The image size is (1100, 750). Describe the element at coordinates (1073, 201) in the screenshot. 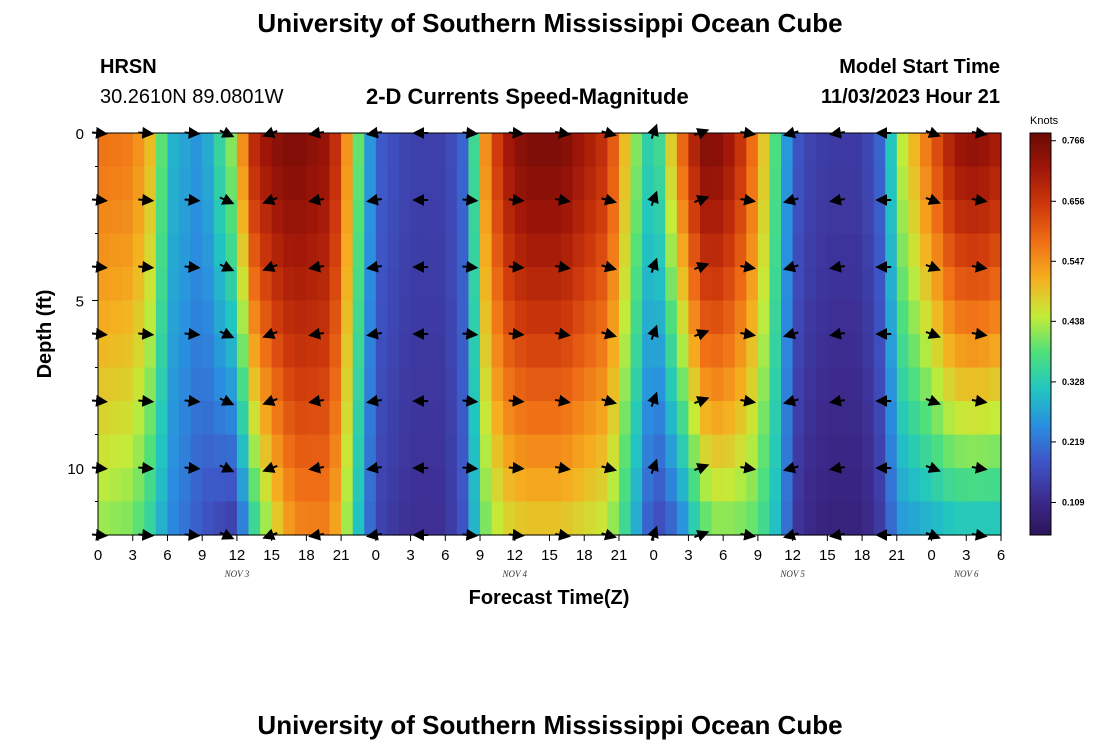

I see `colorbar-tick-label: 0.656` at that location.